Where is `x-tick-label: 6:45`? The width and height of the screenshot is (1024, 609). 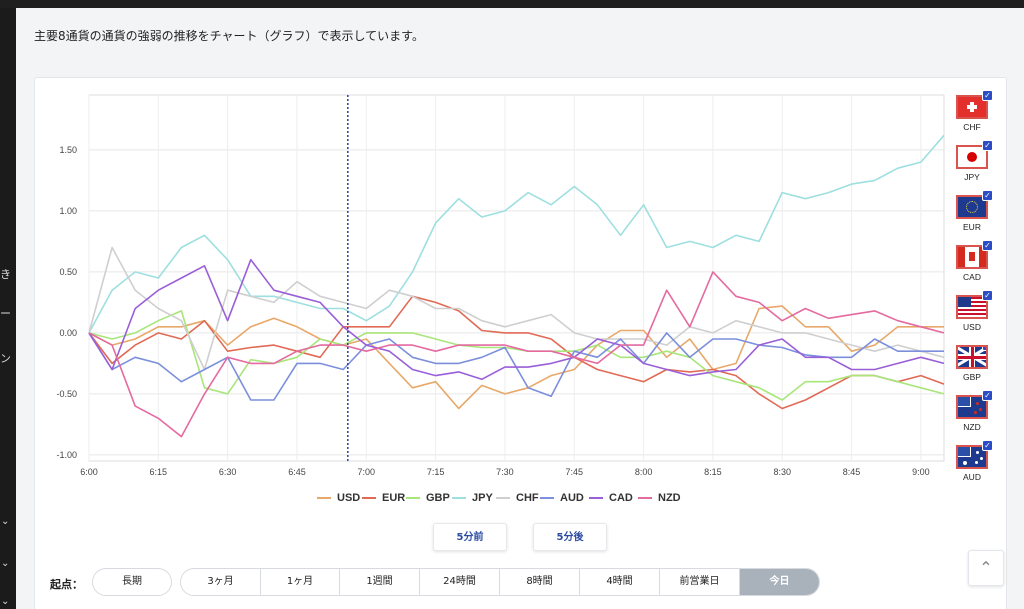 x-tick-label: 6:45 is located at coordinates (297, 472).